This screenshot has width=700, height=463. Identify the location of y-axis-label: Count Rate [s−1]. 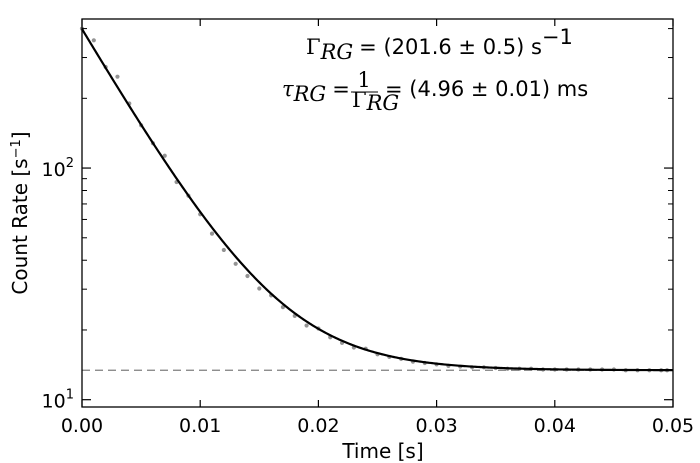
(20, 212).